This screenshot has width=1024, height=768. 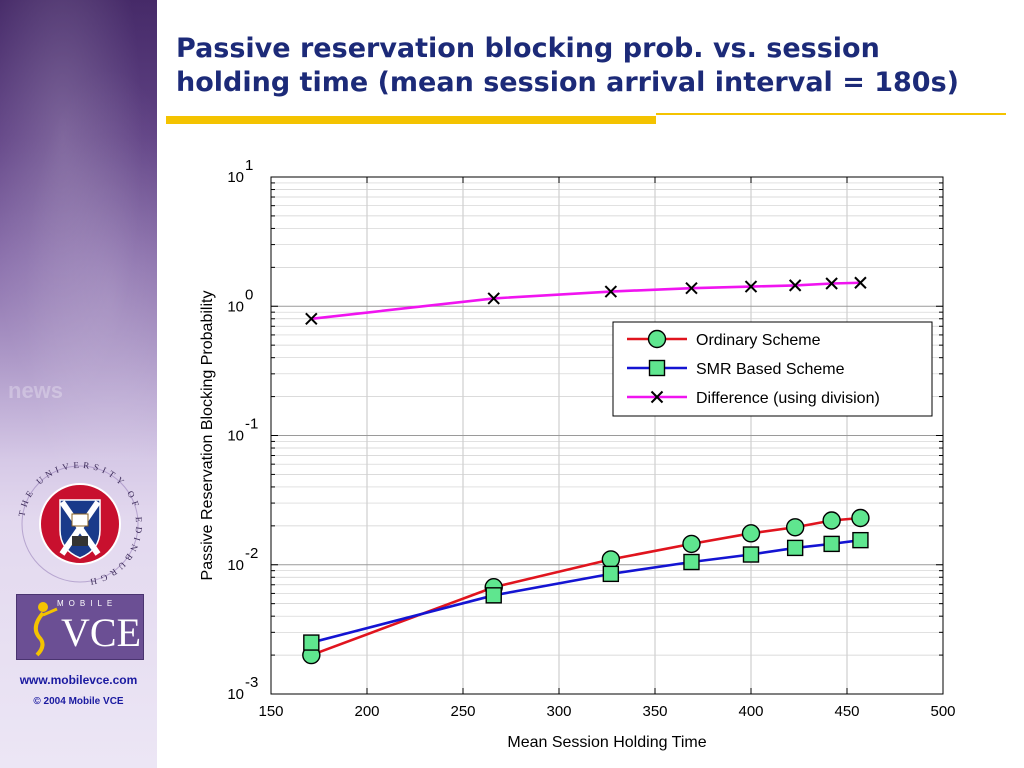 What do you see at coordinates (251, 553) in the screenshot?
I see `y-tick-exponent: -2` at bounding box center [251, 553].